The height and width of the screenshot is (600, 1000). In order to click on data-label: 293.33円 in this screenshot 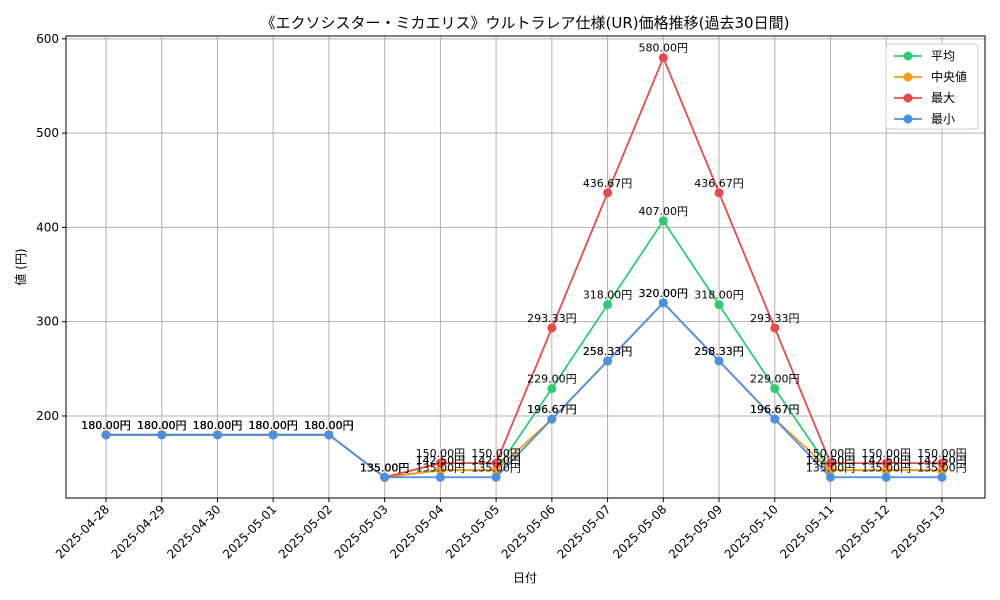, I will do `click(775, 318)`.